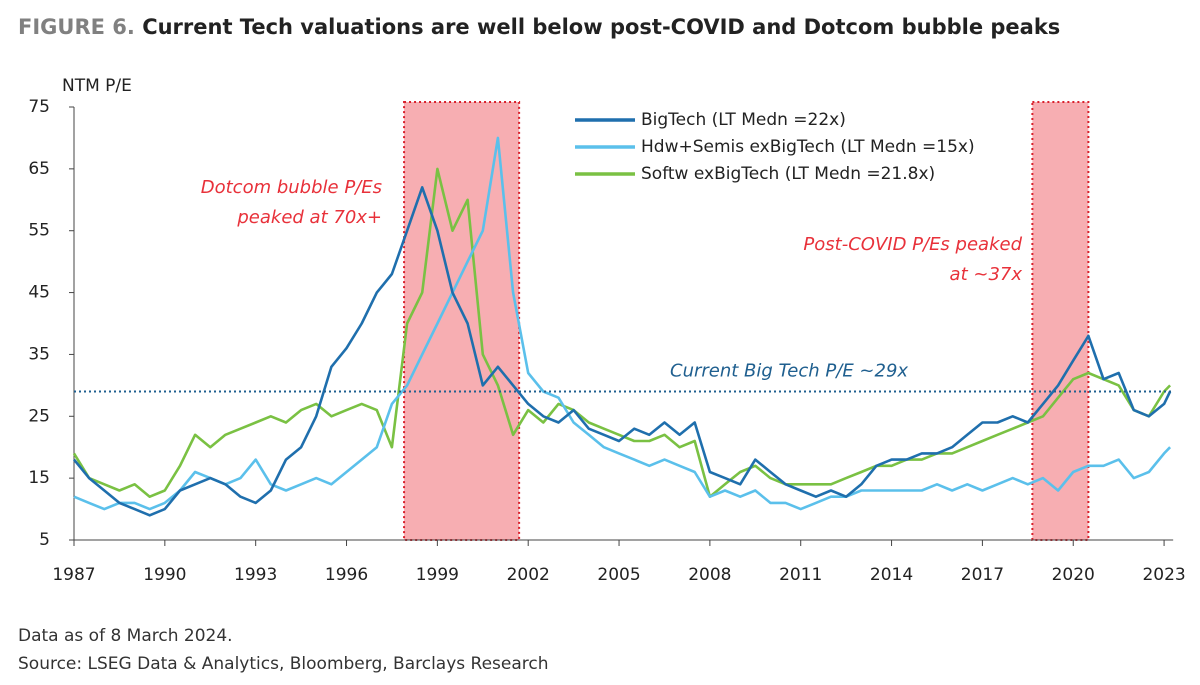 Image resolution: width=1200 pixels, height=685 pixels. I want to click on shaded-region, so click(1060, 321).